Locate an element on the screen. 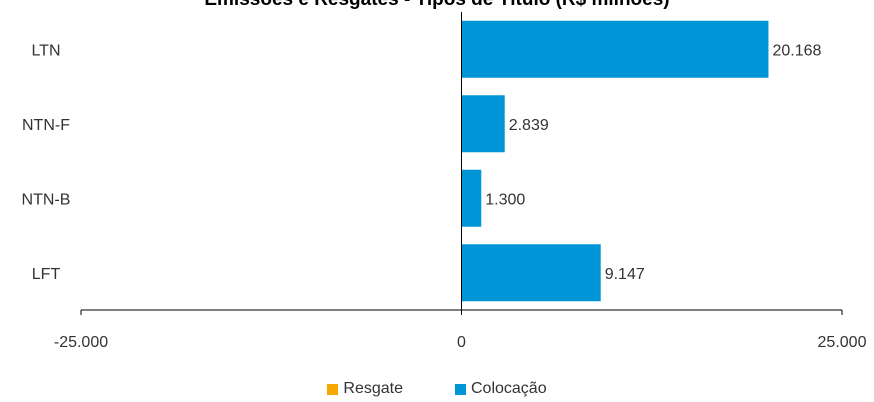  bar-colocacao-ntn-f is located at coordinates (483, 124).